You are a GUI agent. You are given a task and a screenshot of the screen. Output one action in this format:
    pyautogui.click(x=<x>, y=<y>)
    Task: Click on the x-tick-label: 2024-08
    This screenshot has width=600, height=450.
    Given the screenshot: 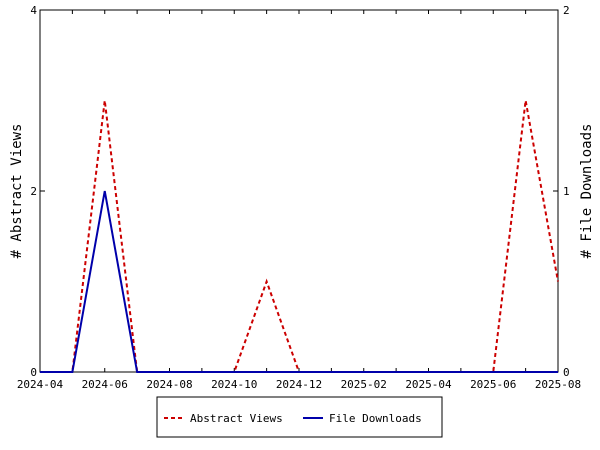 What is the action you would take?
    pyautogui.click(x=169, y=384)
    